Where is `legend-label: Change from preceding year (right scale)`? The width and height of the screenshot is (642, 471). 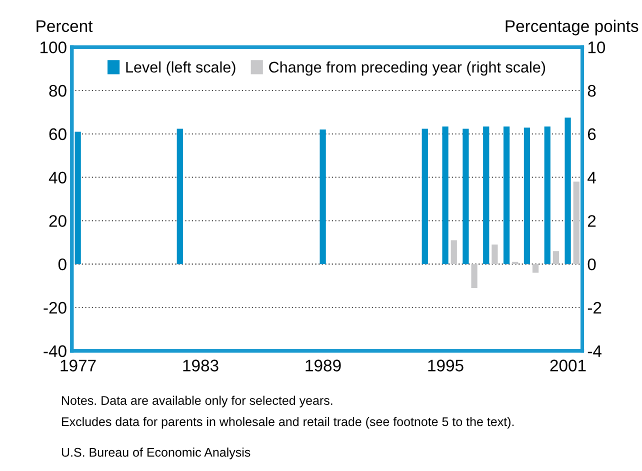 legend-label: Change from preceding year (right scale) is located at coordinates (407, 68).